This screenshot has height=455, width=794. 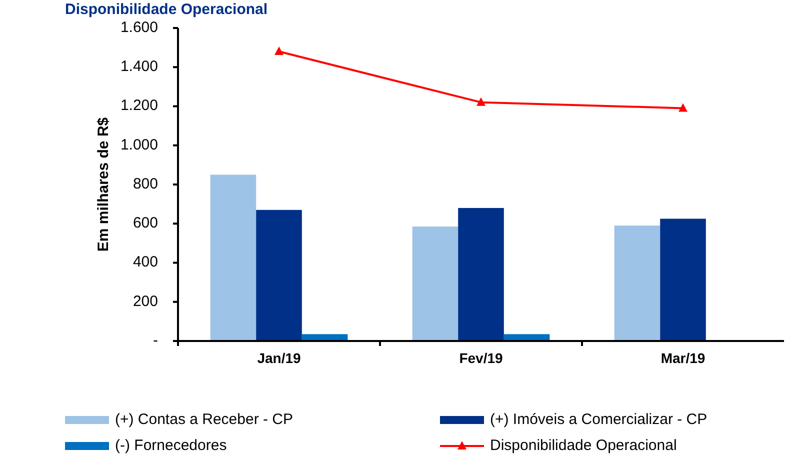 I want to click on y-tick-label: 1.400, so click(x=139, y=67).